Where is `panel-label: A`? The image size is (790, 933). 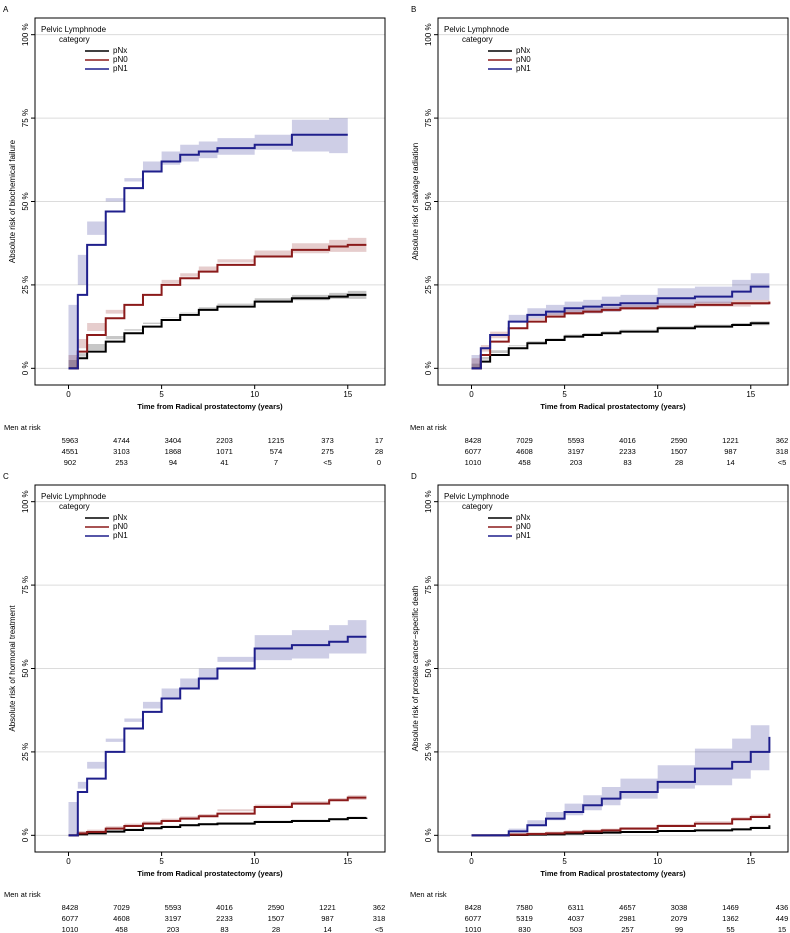 panel-label: A is located at coordinates (6, 9).